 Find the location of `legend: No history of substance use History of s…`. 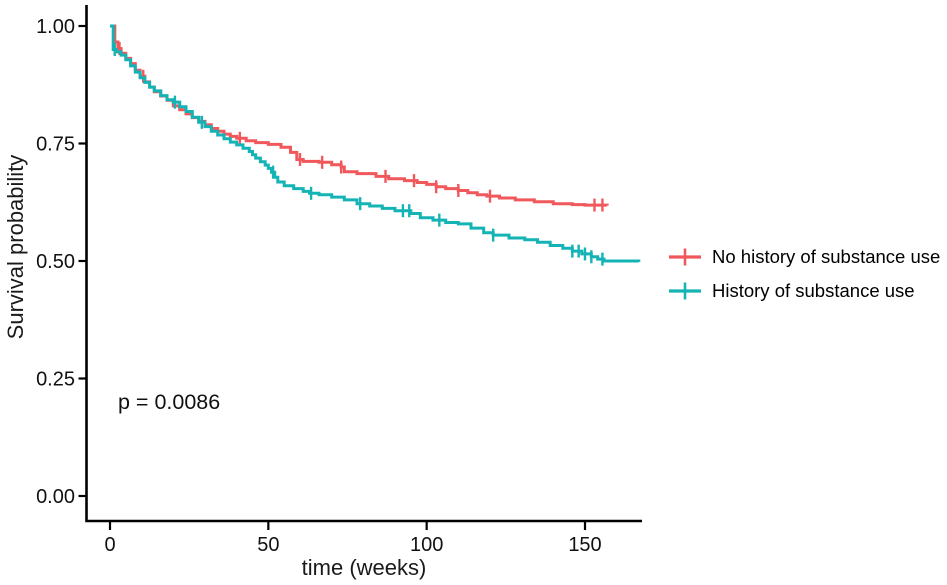

legend: No history of substance use History of s… is located at coordinates (803, 274).